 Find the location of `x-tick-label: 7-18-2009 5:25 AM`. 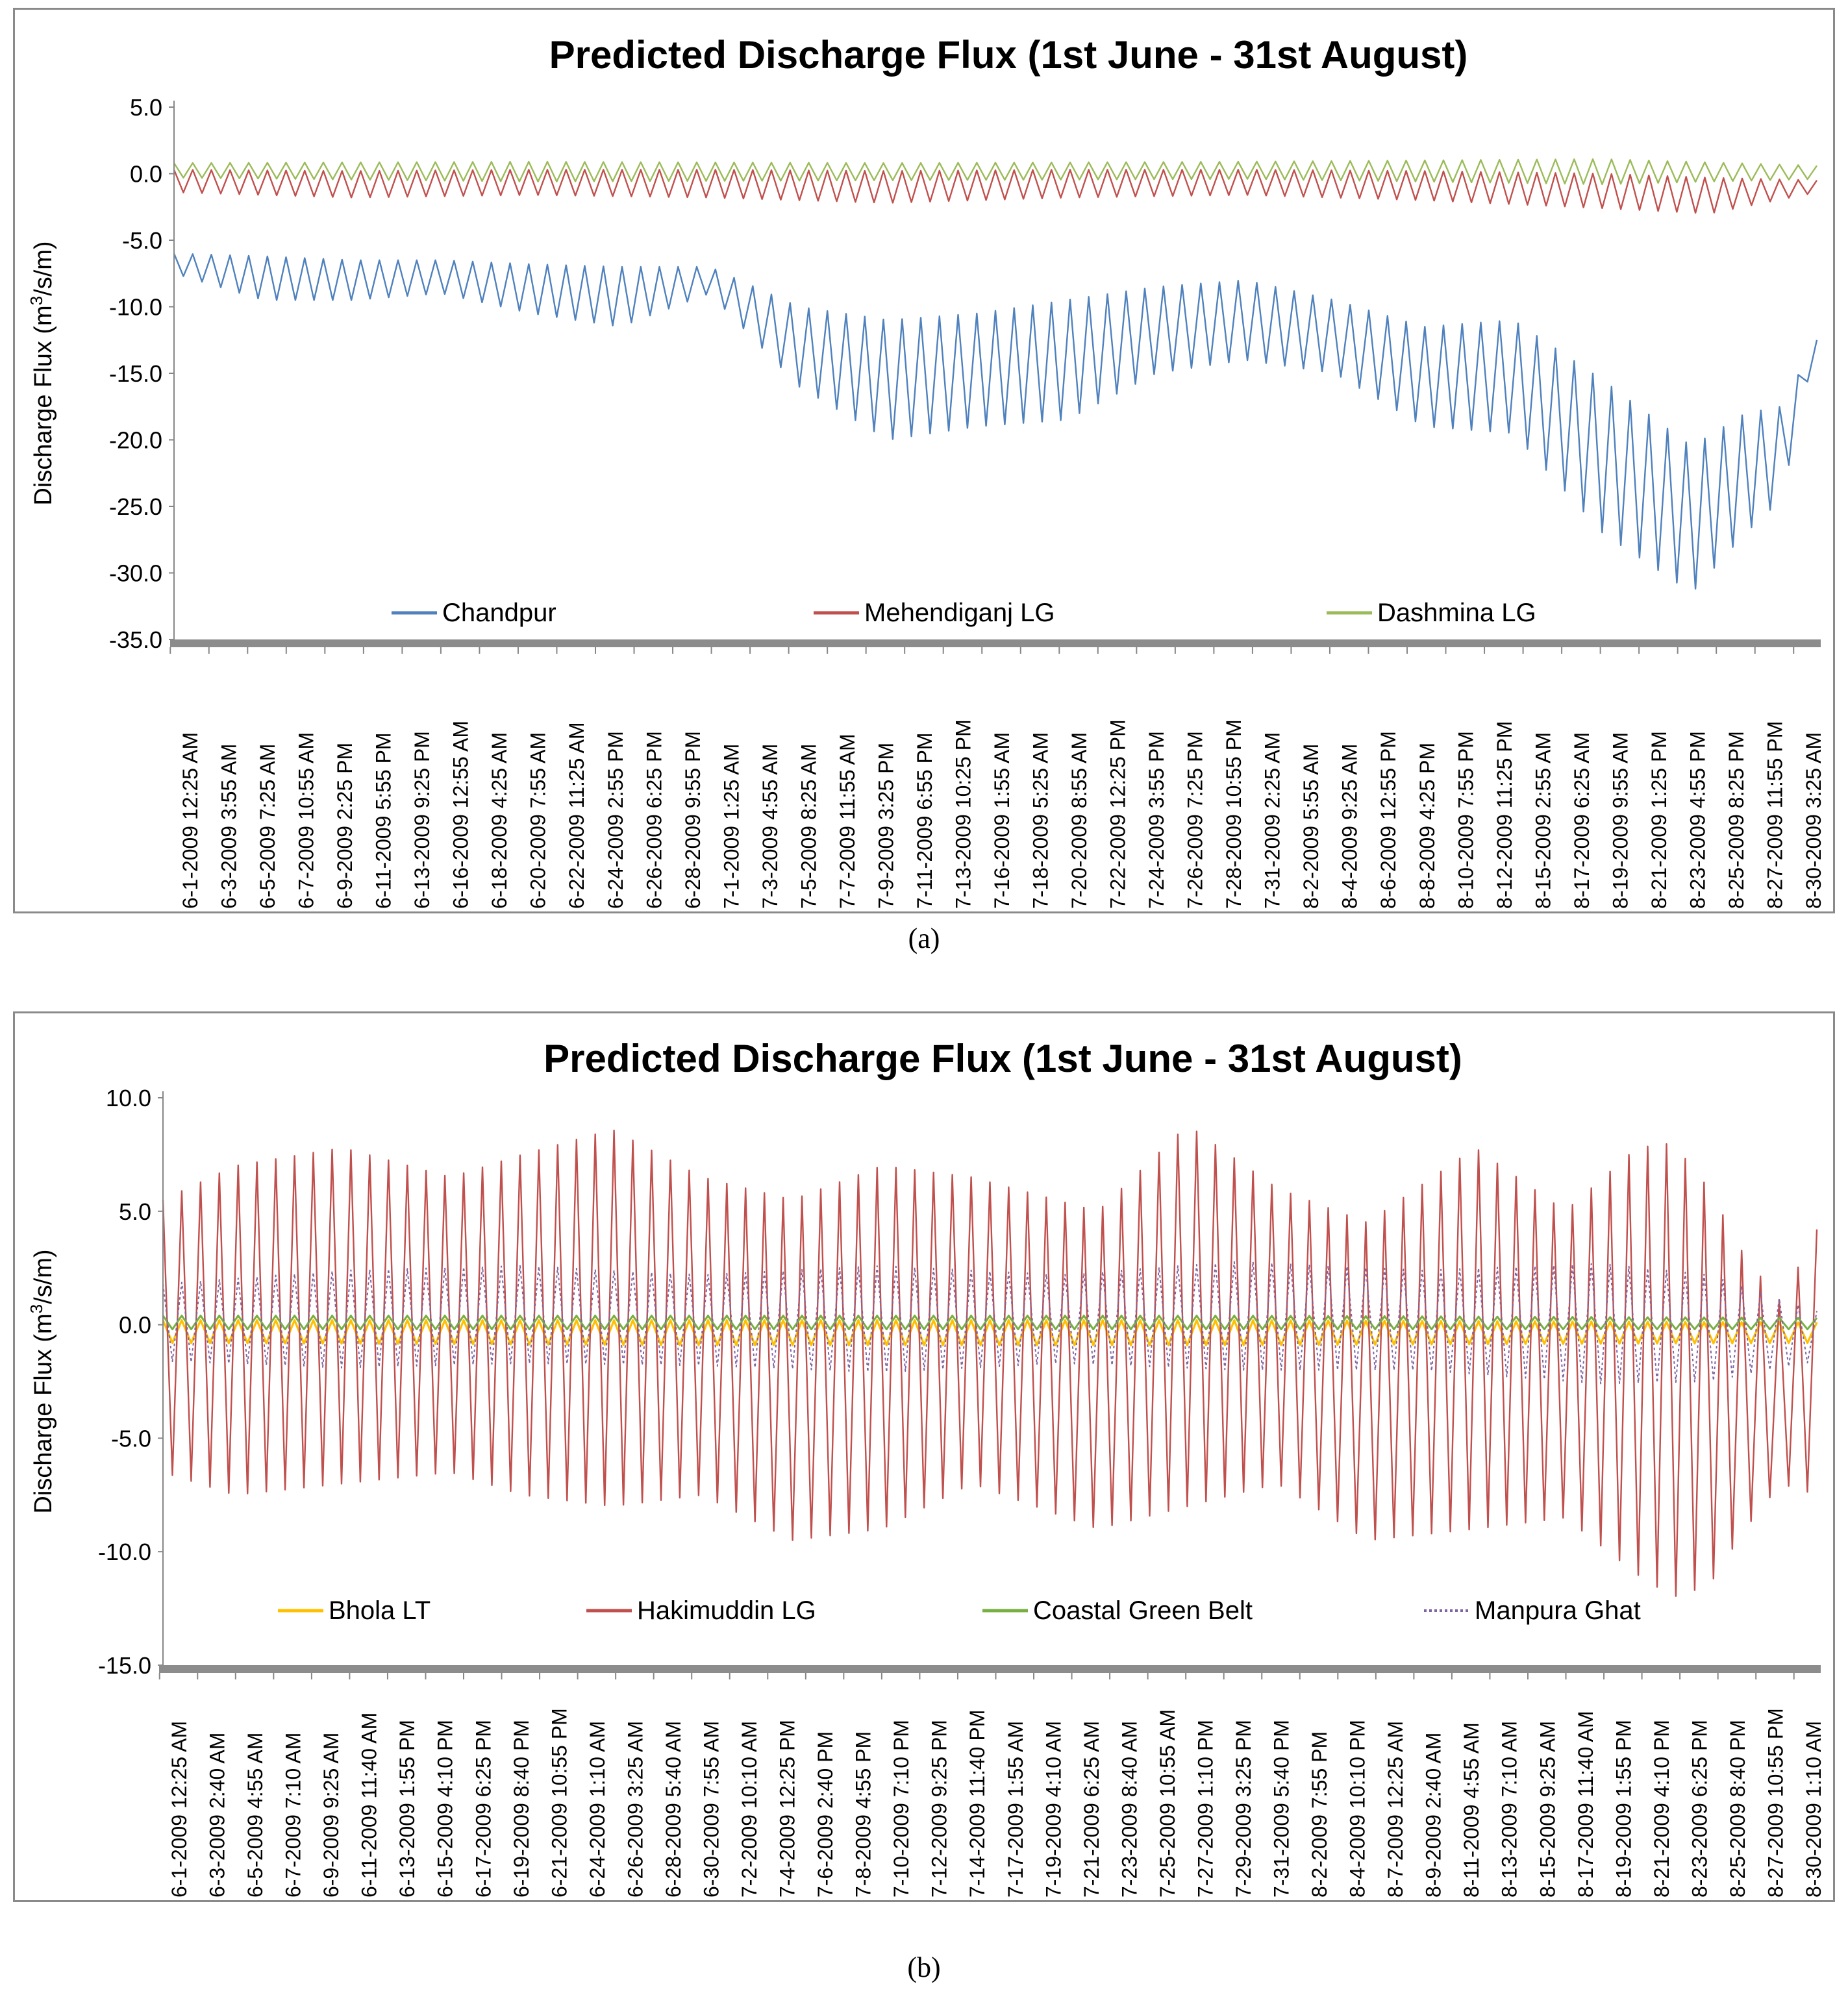

x-tick-label: 7-18-2009 5:25 AM is located at coordinates (1041, 821).